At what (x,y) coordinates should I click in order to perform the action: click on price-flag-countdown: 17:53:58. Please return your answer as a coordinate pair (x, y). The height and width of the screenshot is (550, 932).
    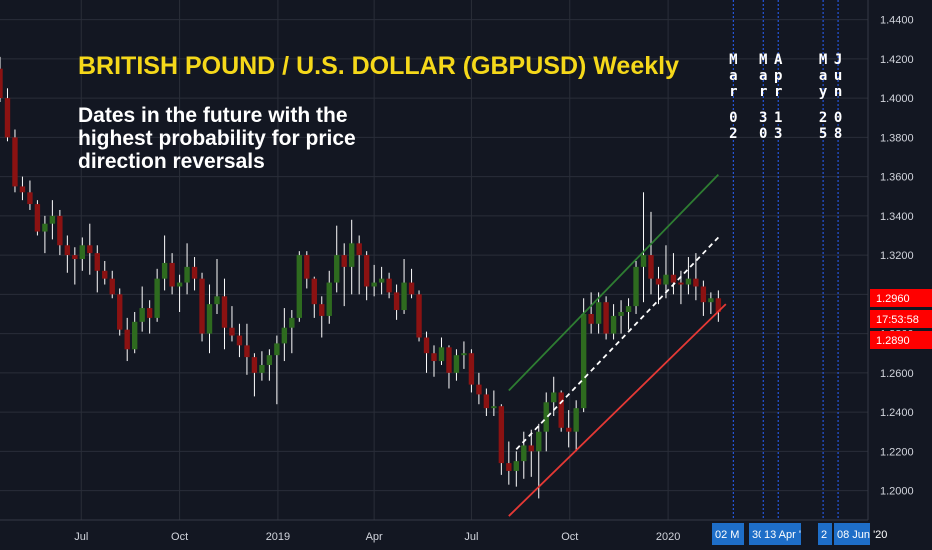
    Looking at the image, I should click on (901, 319).